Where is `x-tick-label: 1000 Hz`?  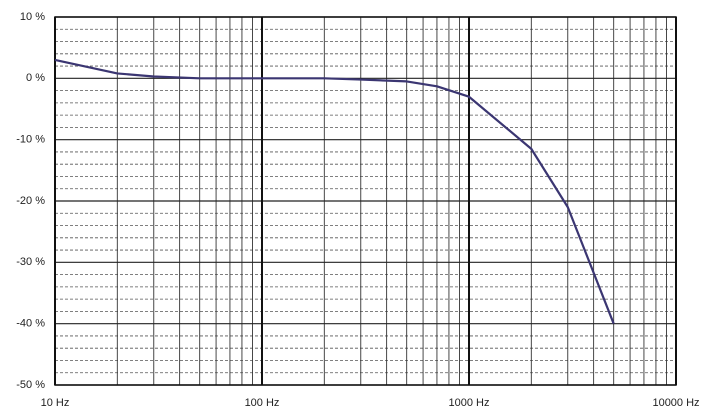 x-tick-label: 1000 Hz is located at coordinates (469, 403).